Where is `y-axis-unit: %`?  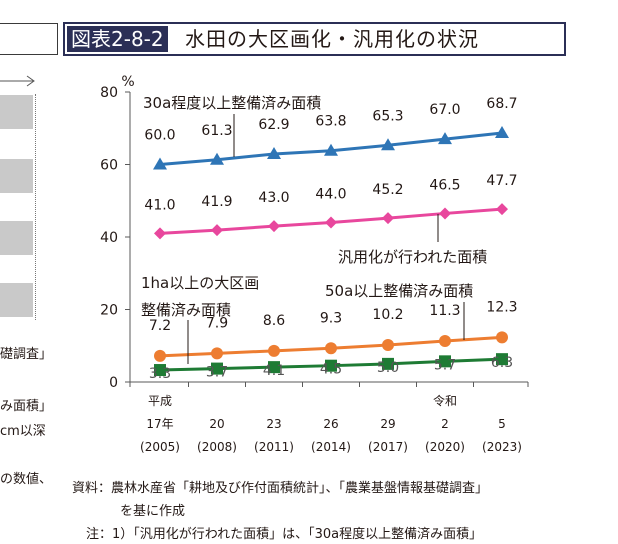 y-axis-unit: % is located at coordinates (127, 82).